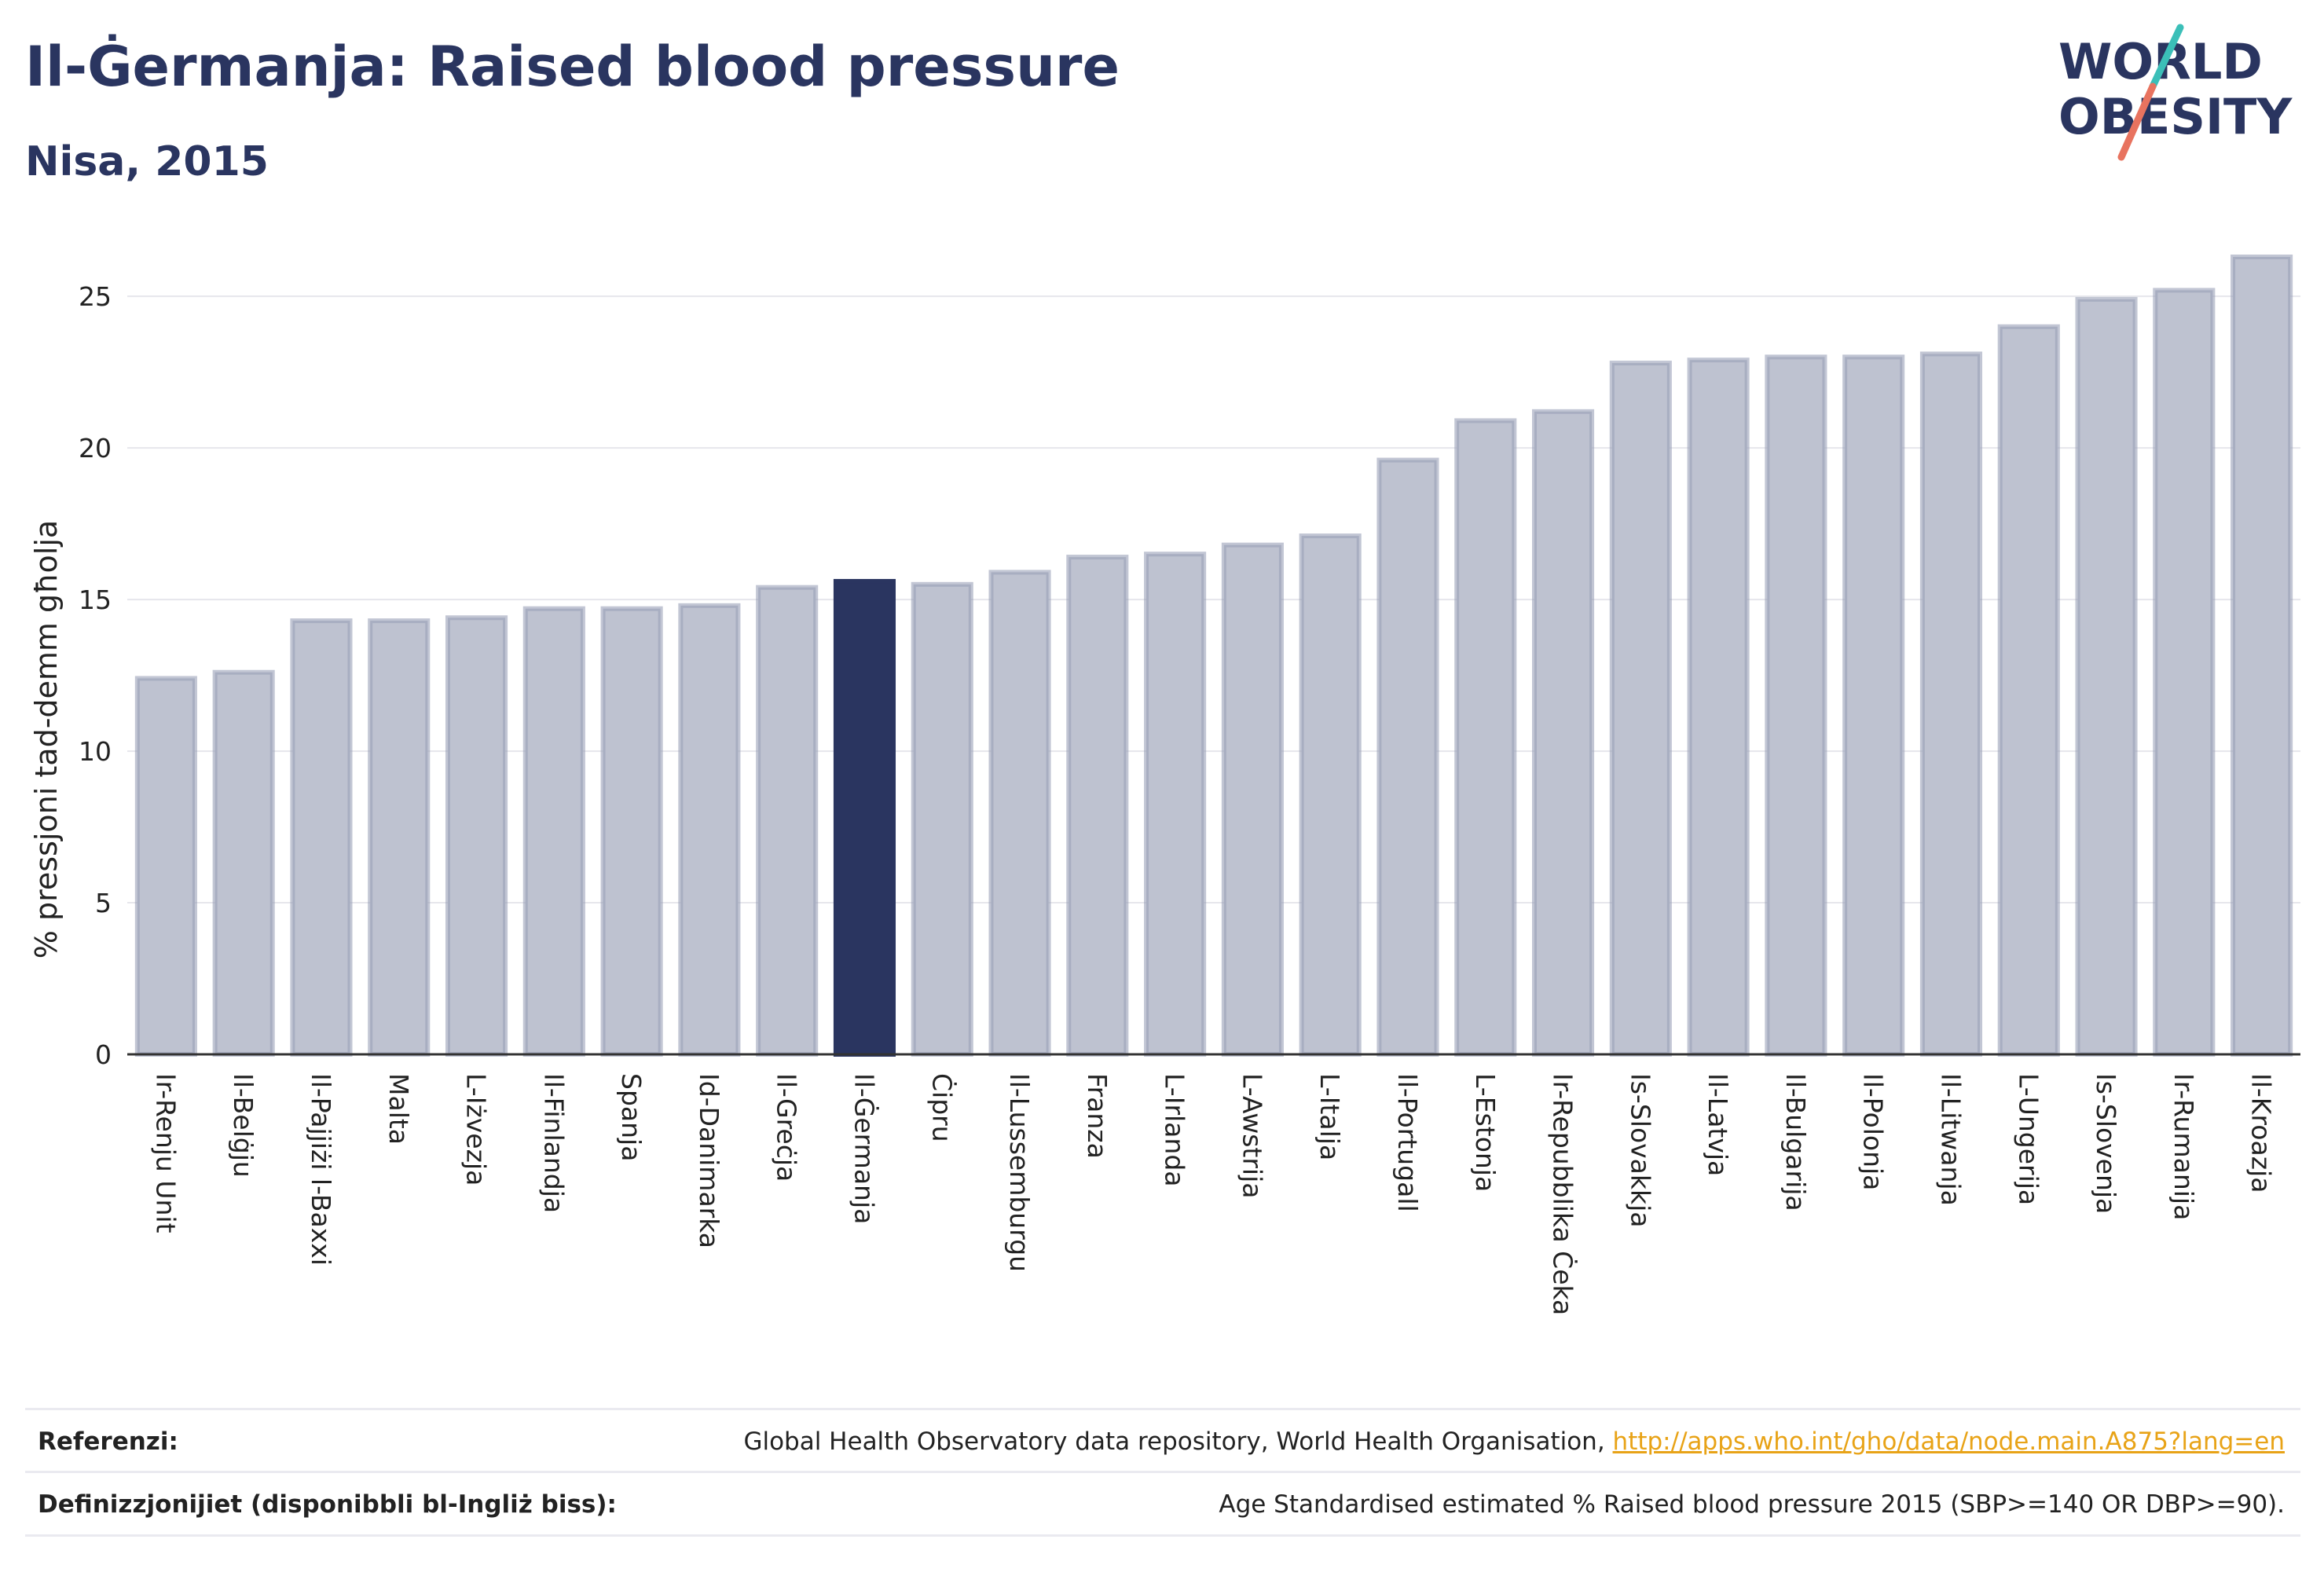 The image size is (2324, 1576). What do you see at coordinates (103, 903) in the screenshot?
I see `y-tick-label: 5` at bounding box center [103, 903].